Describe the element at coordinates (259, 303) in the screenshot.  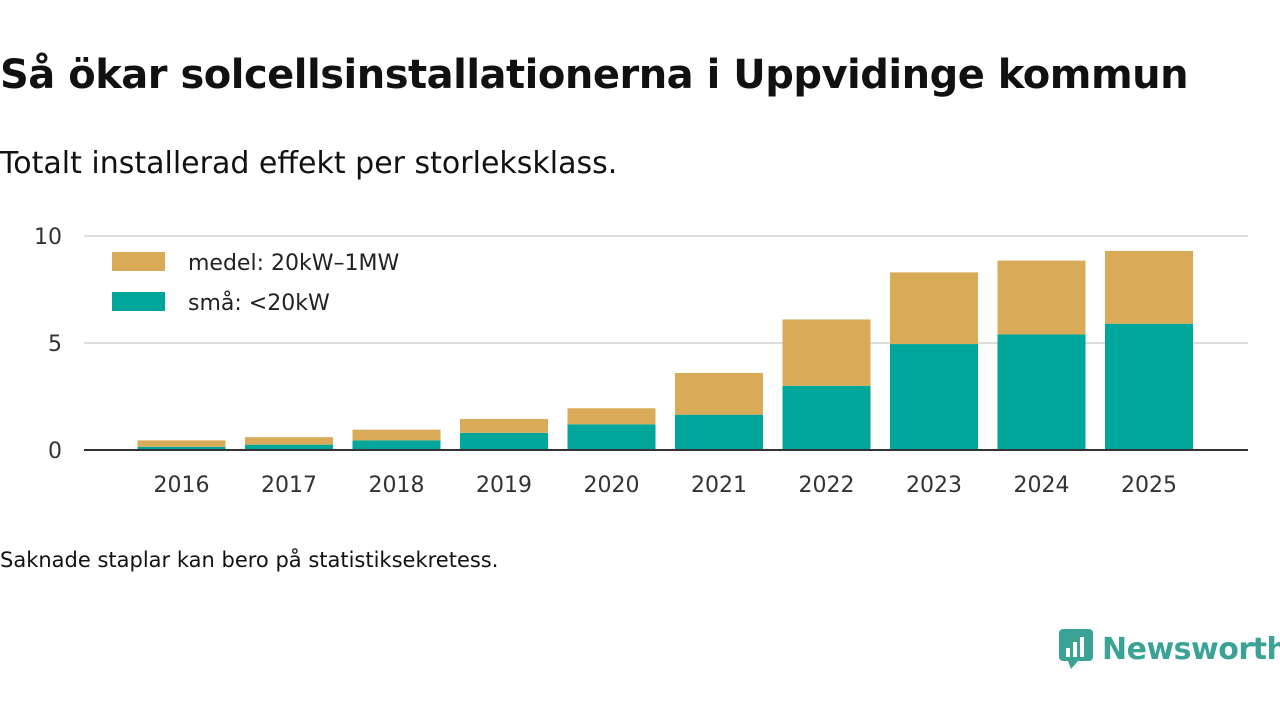
I see `legend-label: små: <20kW` at that location.